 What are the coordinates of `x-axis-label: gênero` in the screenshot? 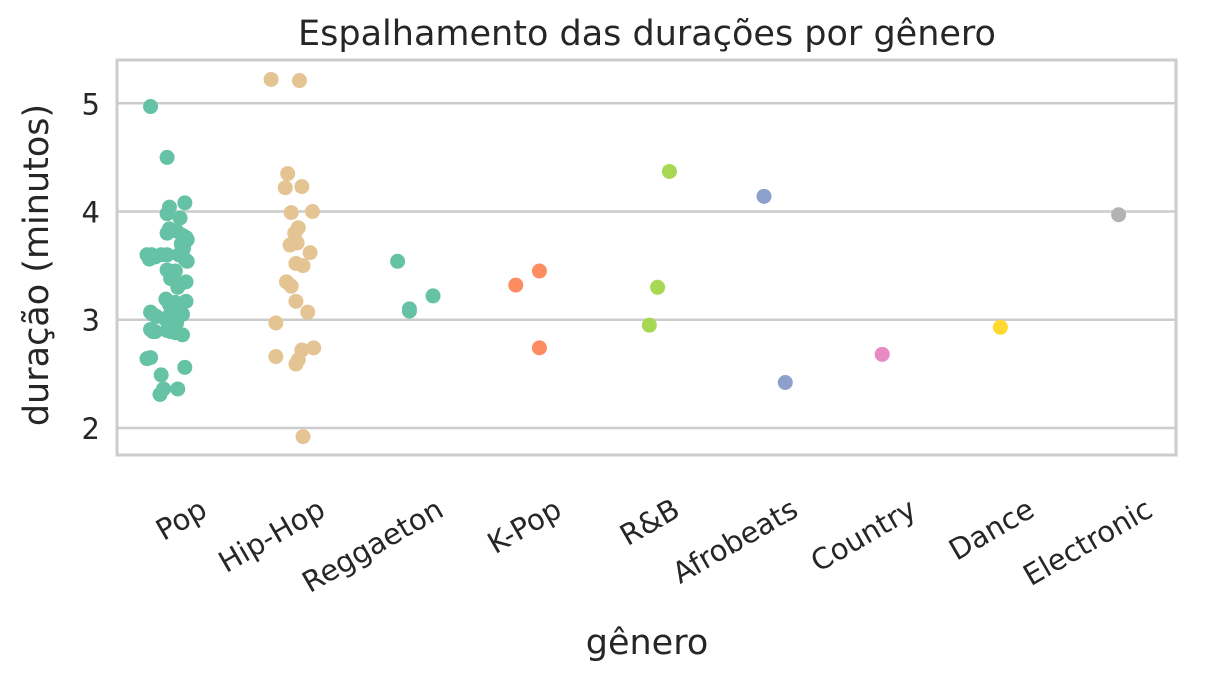 It's located at (647, 643).